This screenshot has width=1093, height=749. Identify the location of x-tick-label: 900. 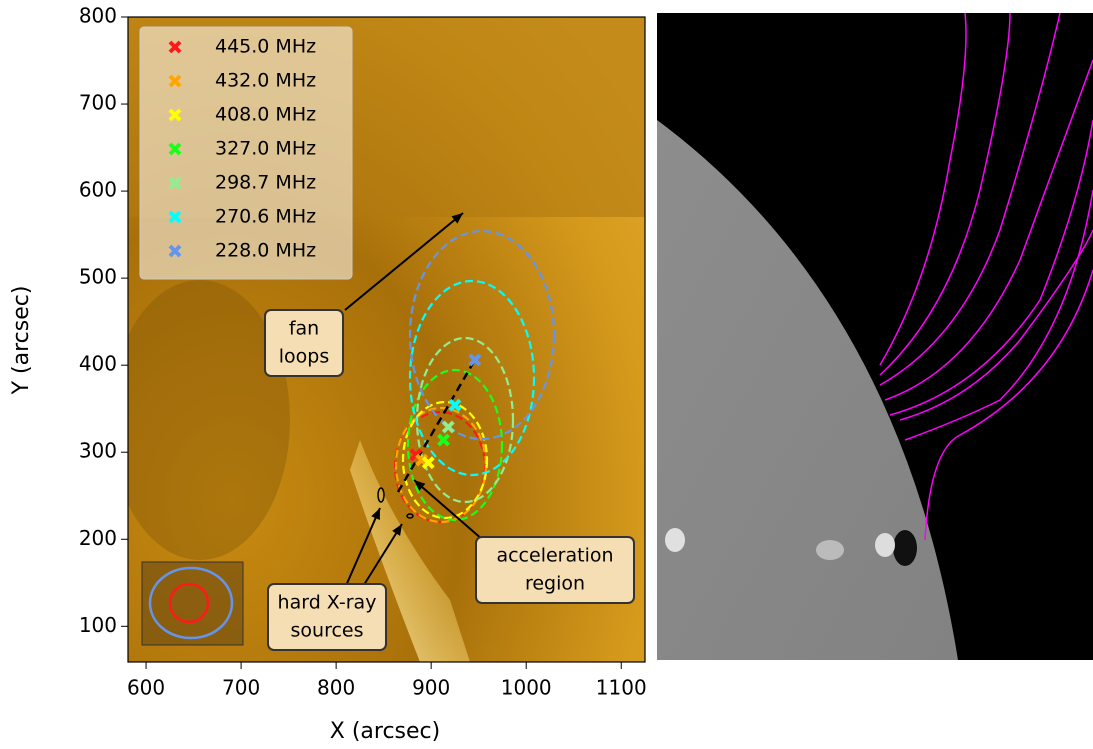
(431, 688).